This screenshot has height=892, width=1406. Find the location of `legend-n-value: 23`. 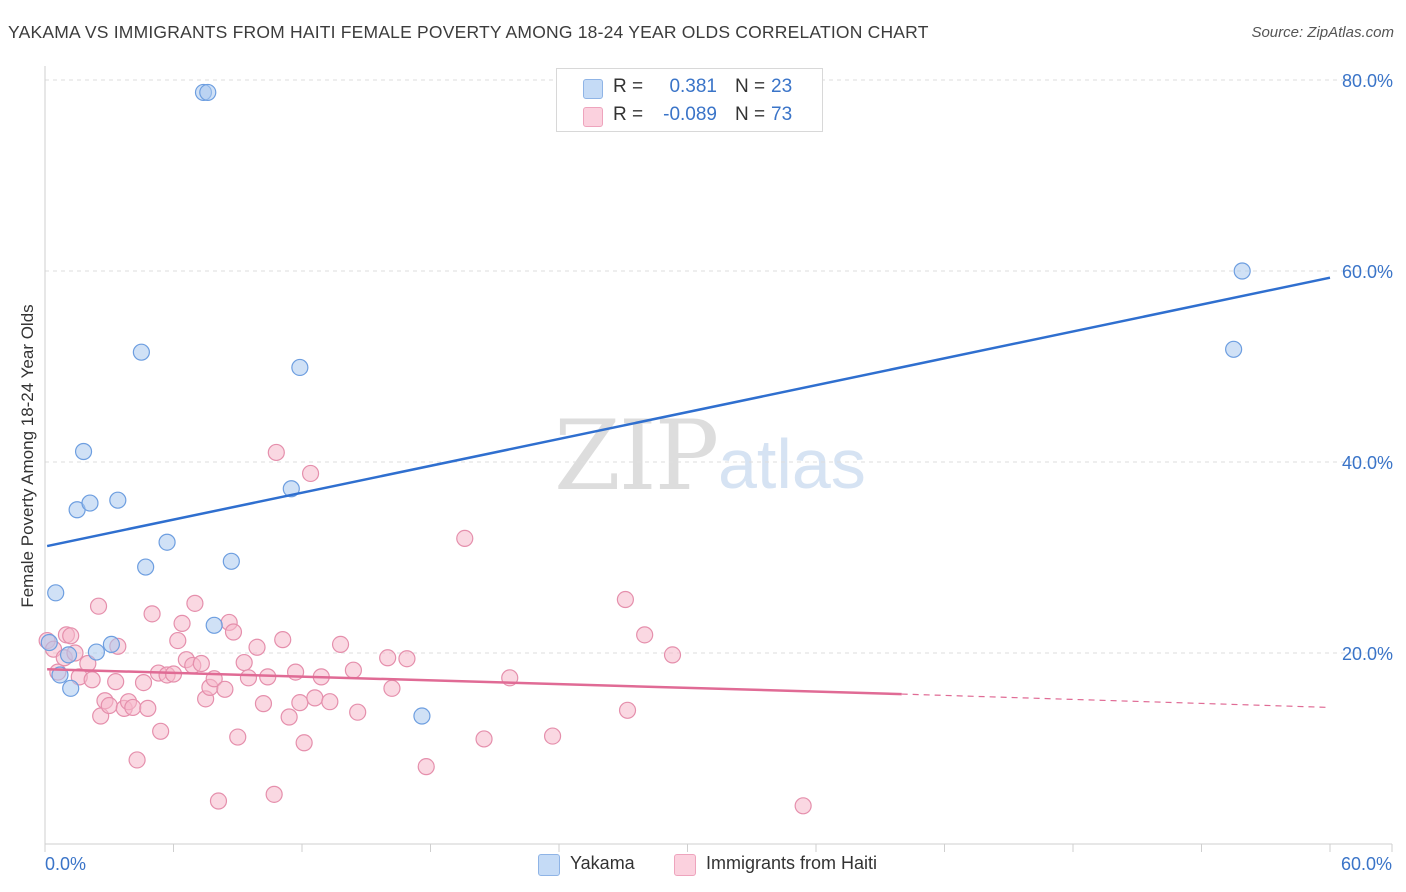

legend-n-value: 23 is located at coordinates (782, 86).